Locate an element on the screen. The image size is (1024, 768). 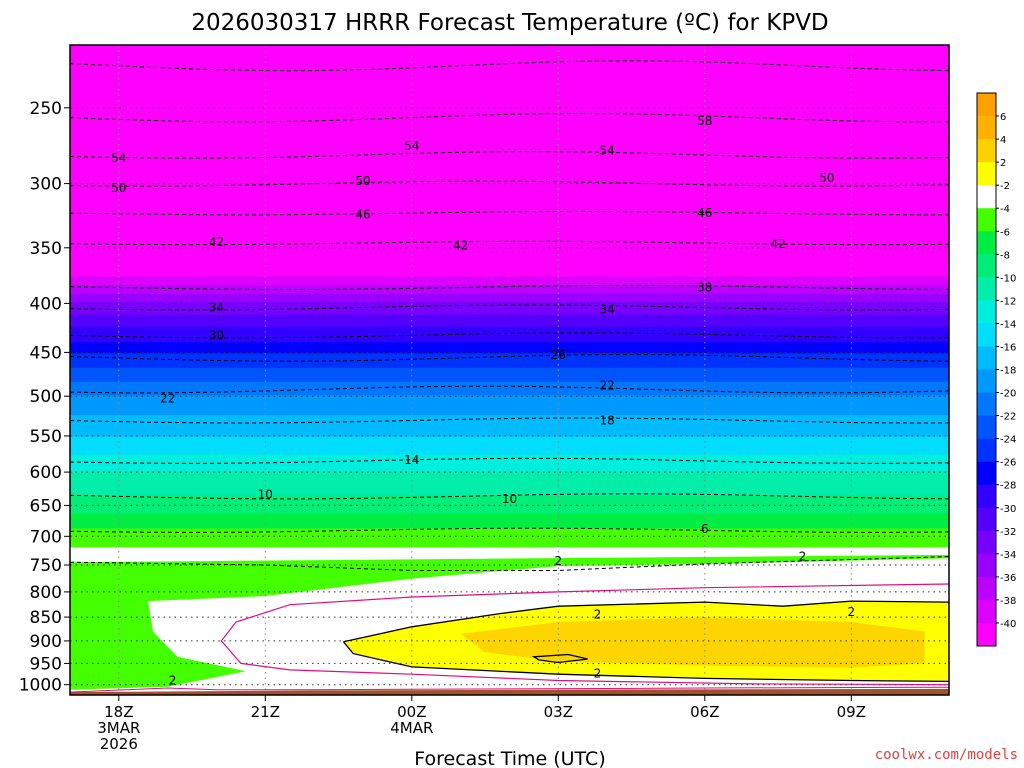
colorbar-label: -20 is located at coordinates (1008, 394).